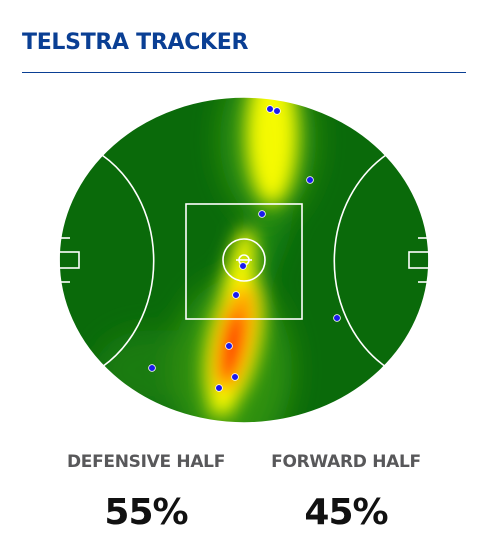  I want to click on left-goal-square, so click(69, 260).